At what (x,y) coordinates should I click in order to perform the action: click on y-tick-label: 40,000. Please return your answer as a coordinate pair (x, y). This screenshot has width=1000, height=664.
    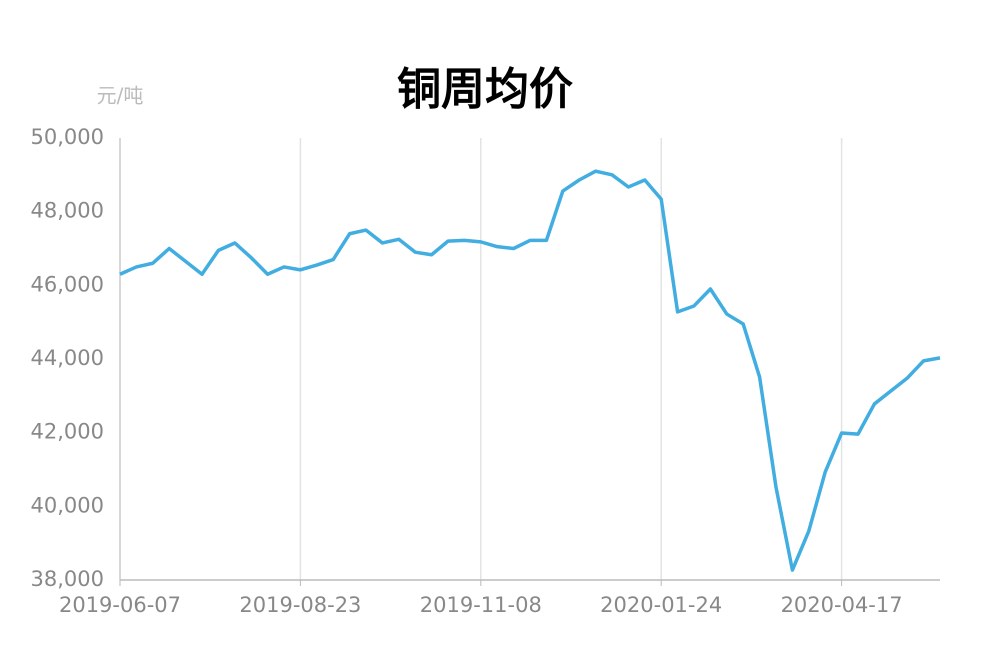
    Looking at the image, I should click on (67, 505).